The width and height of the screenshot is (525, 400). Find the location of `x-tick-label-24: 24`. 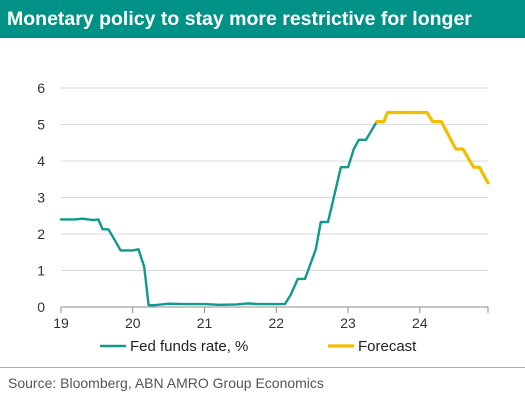

x-tick-label-24: 24 is located at coordinates (420, 323).